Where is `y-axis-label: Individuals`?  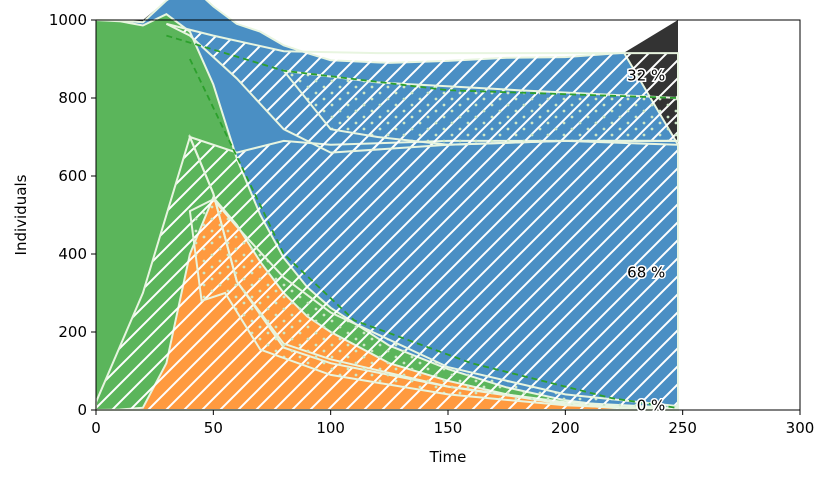 y-axis-label: Individuals is located at coordinates (21, 214).